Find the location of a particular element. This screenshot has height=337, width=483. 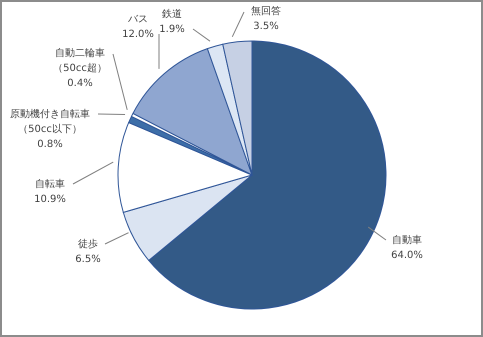

data-label: 64.0% is located at coordinates (407, 255).